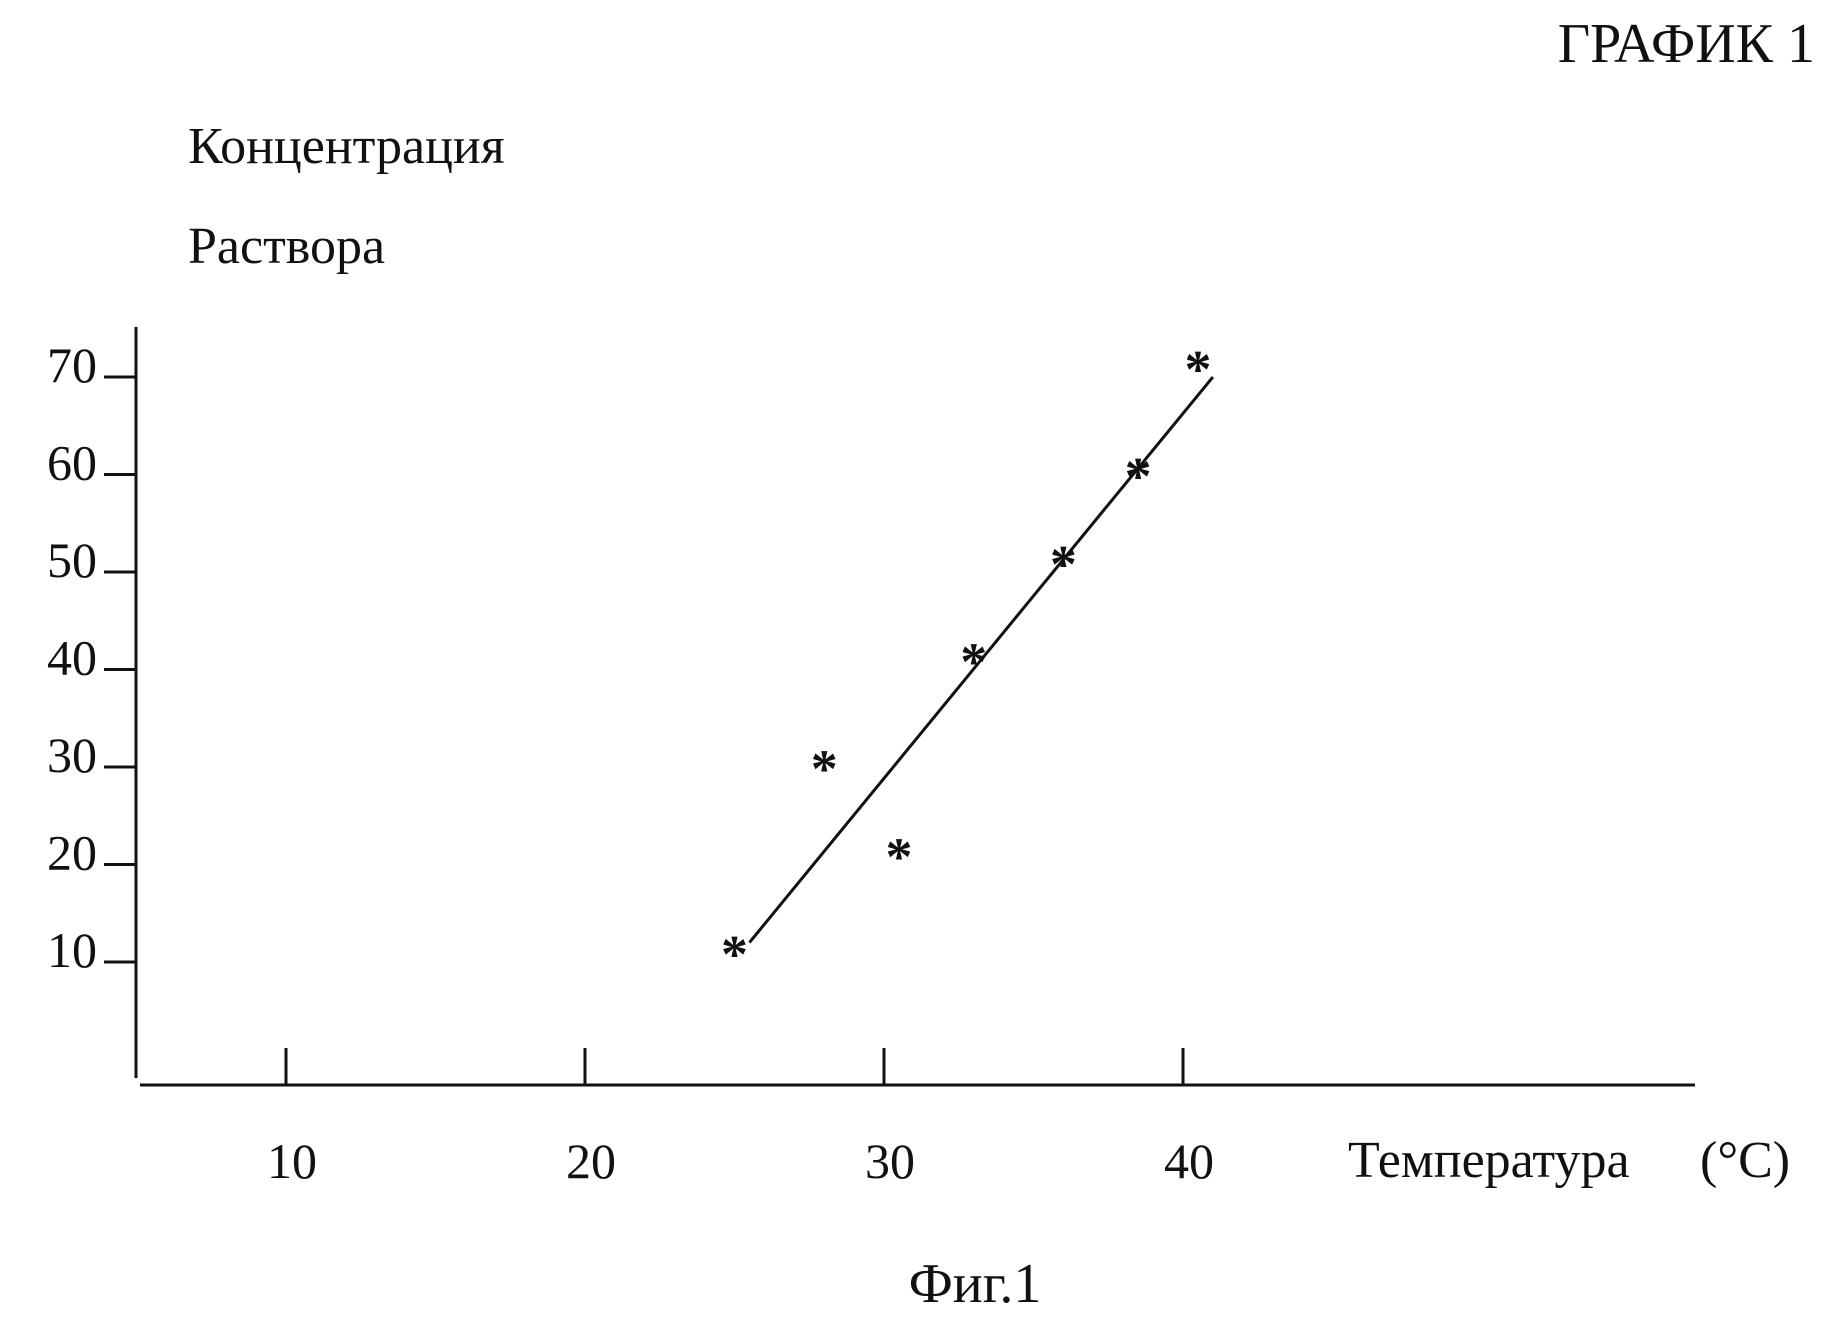  I want to click on y-tick-label: 50, so click(72, 560).